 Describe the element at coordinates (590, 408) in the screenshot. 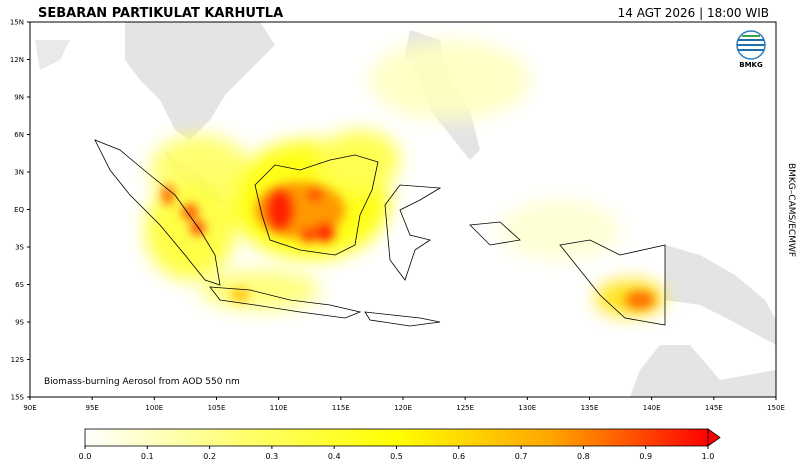

I see `x-tick-label: 135E` at that location.